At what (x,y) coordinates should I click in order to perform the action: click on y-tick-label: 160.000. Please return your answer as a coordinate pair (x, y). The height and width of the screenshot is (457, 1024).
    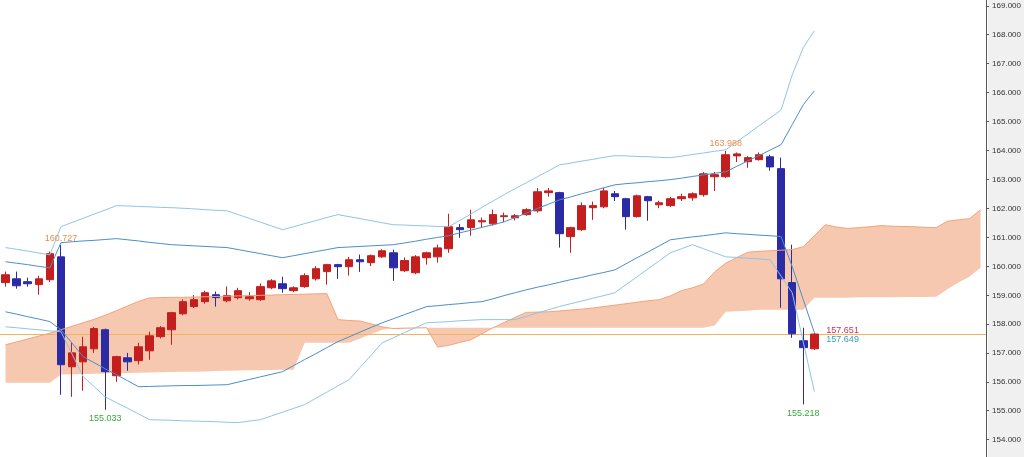
    Looking at the image, I should click on (1007, 266).